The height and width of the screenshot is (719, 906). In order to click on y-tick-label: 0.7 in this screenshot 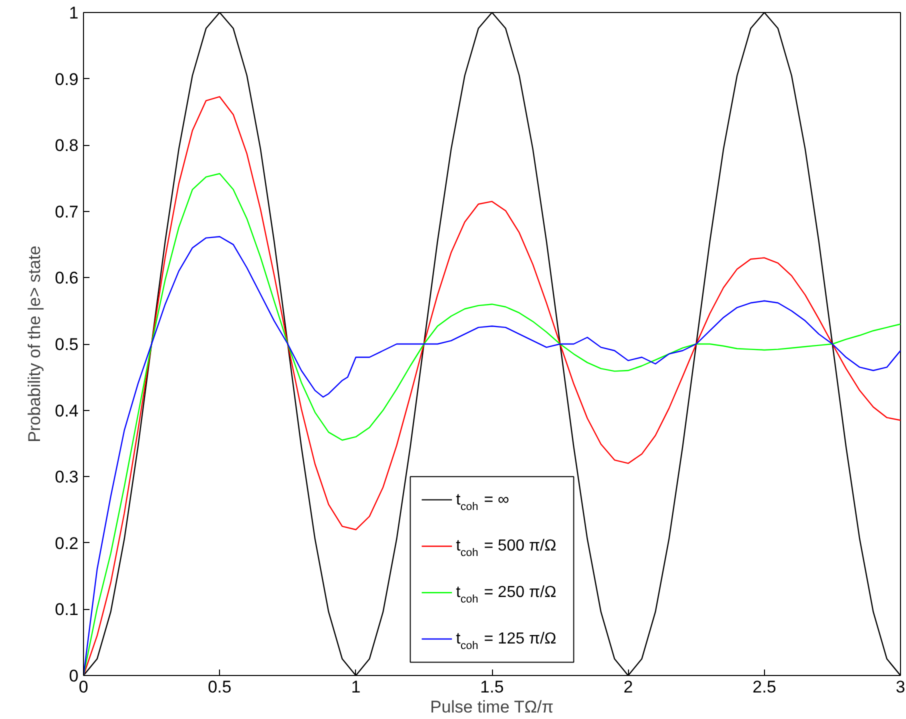, I will do `click(66, 212)`.